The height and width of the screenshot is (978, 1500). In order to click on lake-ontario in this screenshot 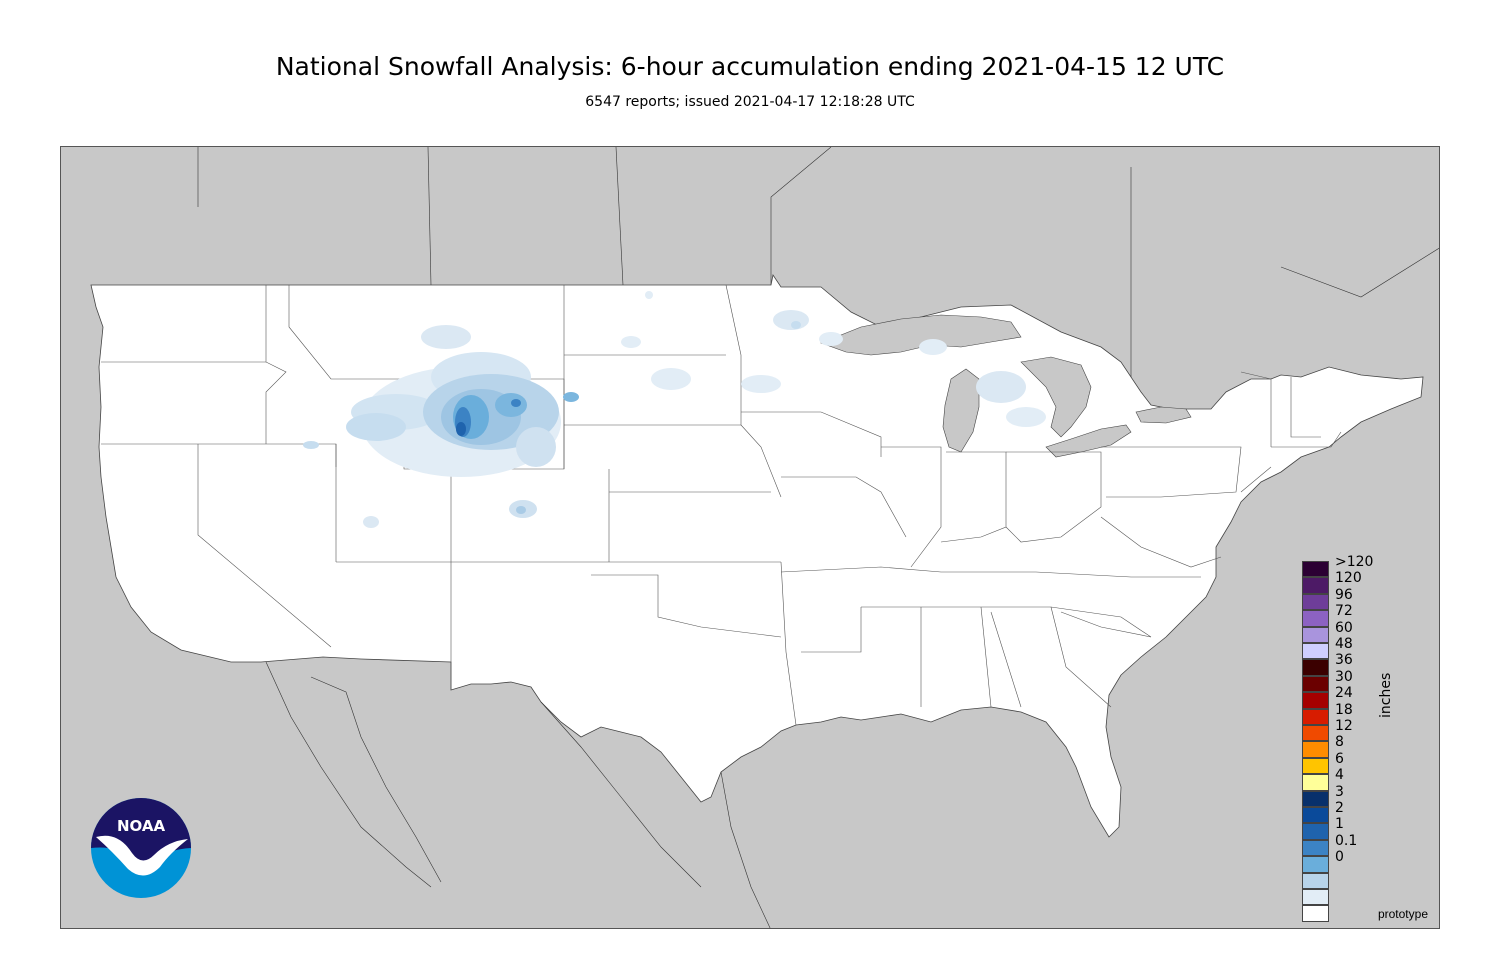, I will do `click(1163, 415)`.